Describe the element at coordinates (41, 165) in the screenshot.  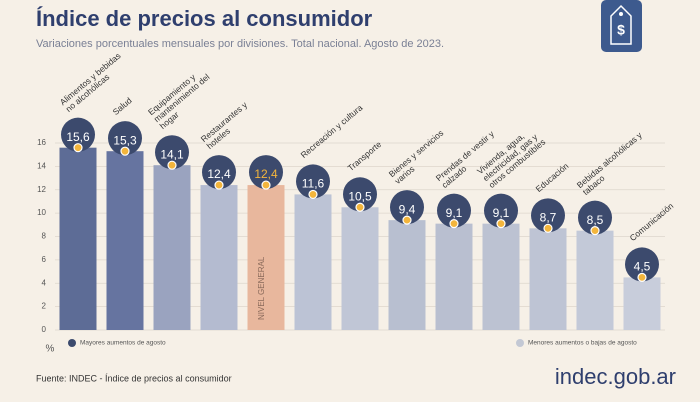
I see `y-tick-label: 14` at that location.